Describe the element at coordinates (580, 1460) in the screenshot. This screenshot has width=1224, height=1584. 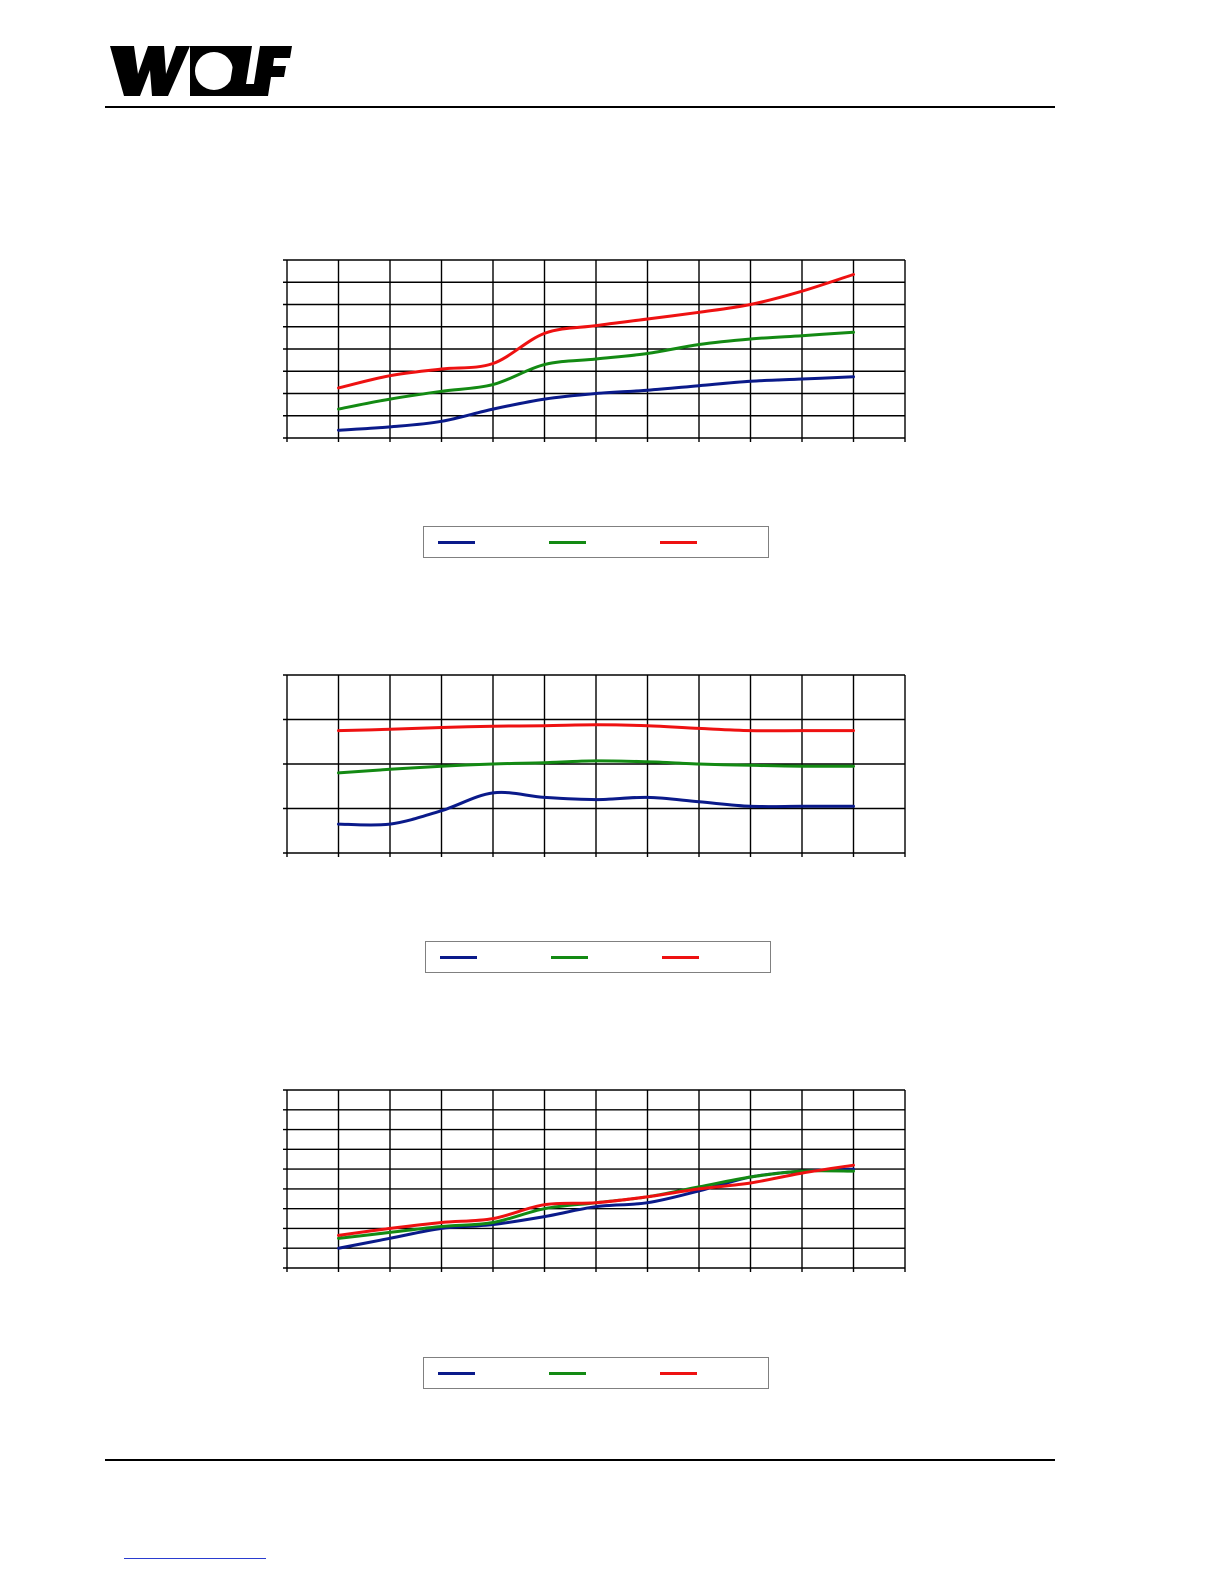
I see `footer-rule` at that location.